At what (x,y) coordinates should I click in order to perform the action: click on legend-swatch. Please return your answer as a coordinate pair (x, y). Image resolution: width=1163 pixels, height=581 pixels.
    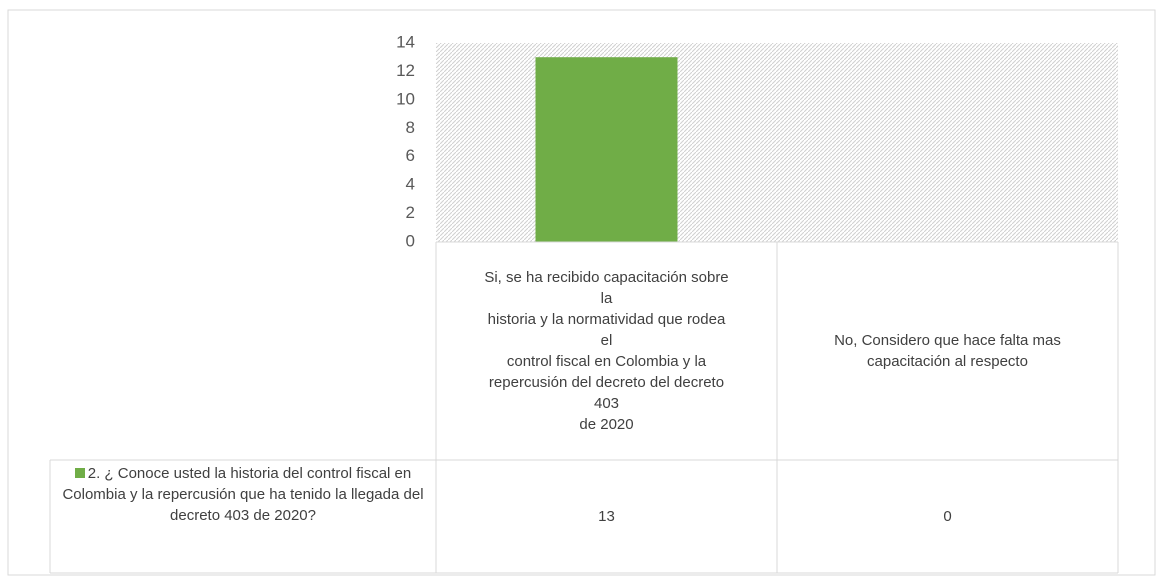
    Looking at the image, I should click on (79, 473).